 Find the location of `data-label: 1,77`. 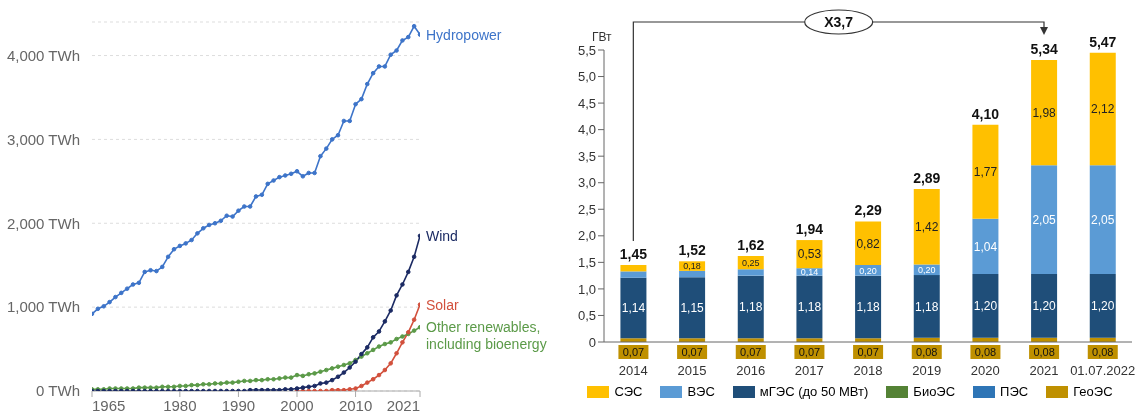

data-label: 1,77 is located at coordinates (985, 172).